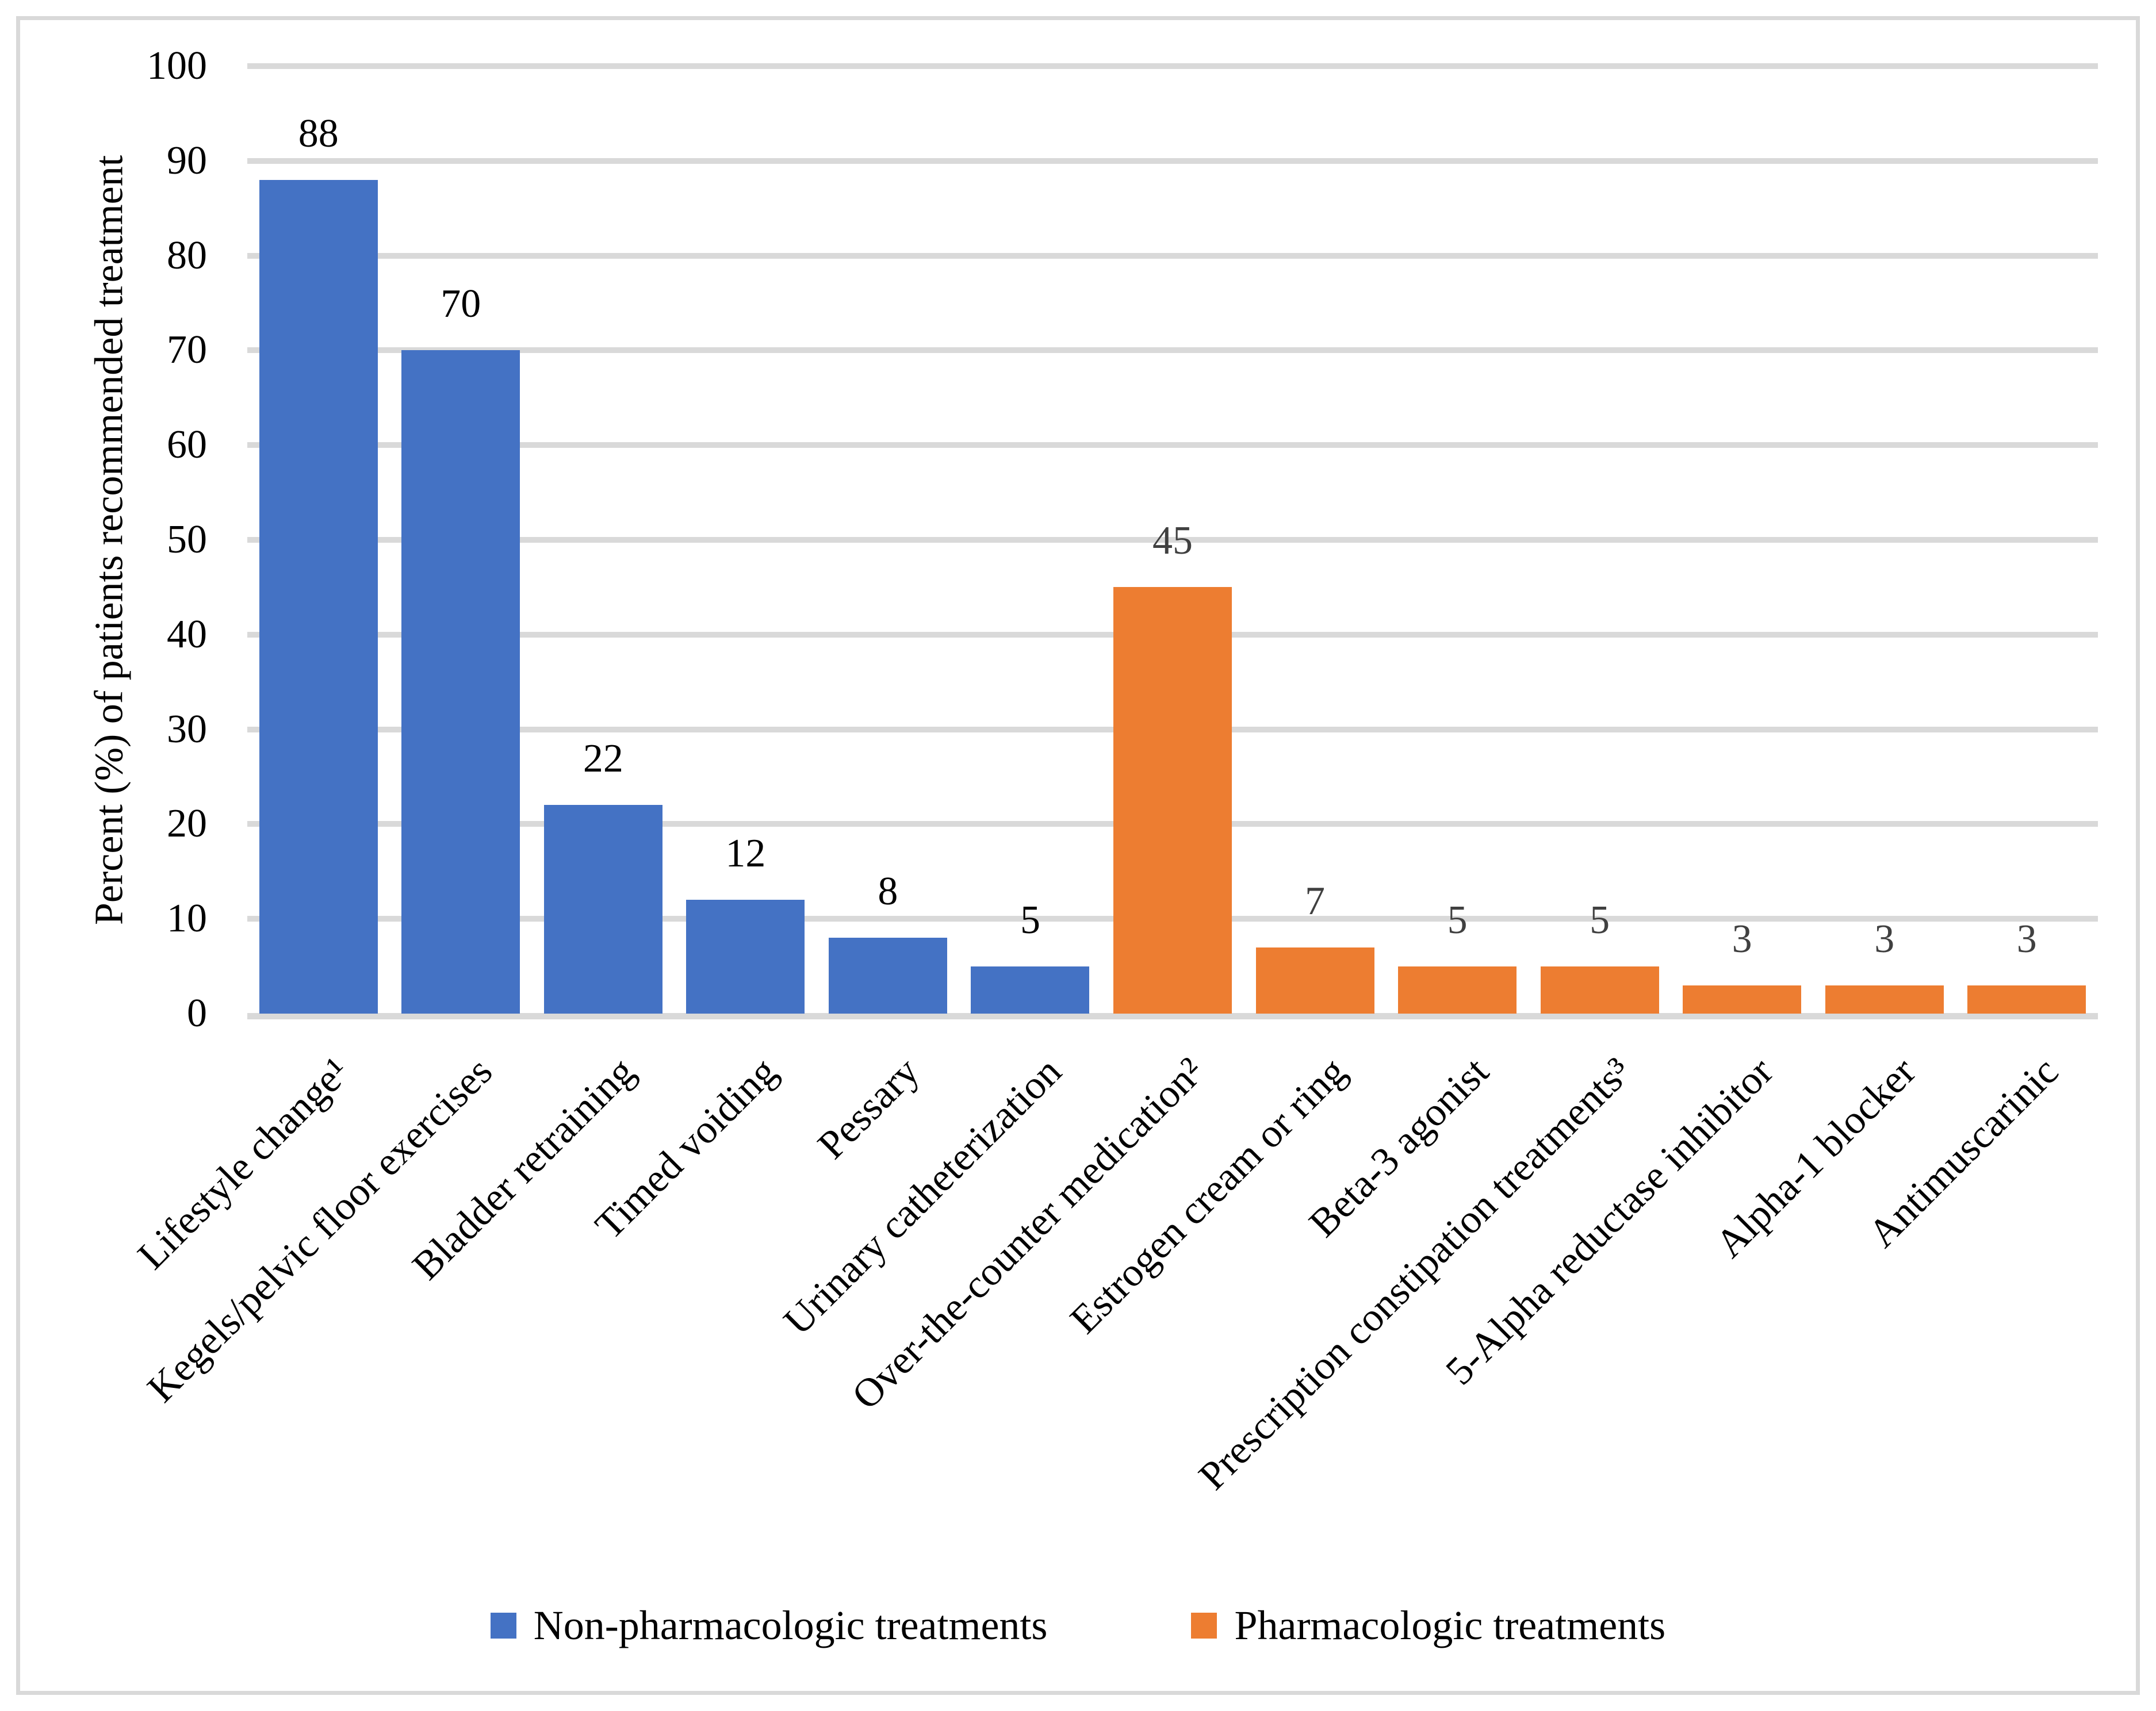 The image size is (2156, 1711). What do you see at coordinates (187, 160) in the screenshot?
I see `y-axis-tick-label: 90` at bounding box center [187, 160].